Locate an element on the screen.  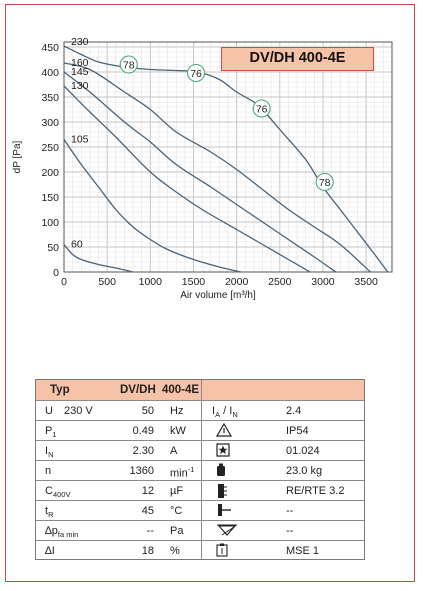
y-tick-label: 350 is located at coordinates (50, 98).